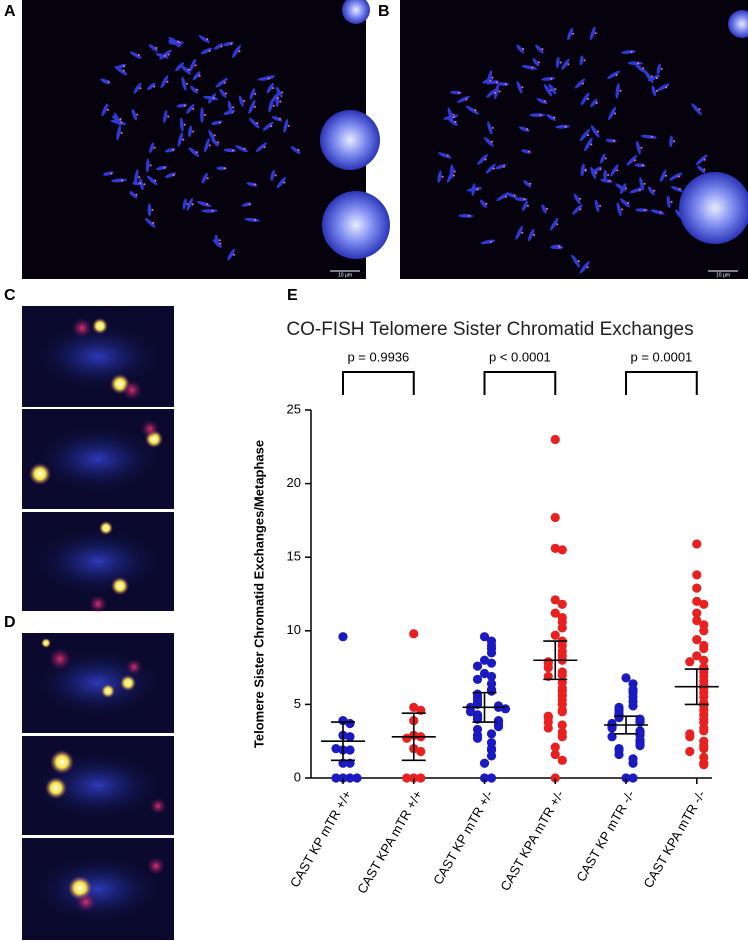 This screenshot has width=748, height=941. What do you see at coordinates (297, 703) in the screenshot?
I see `y-tick-label: 5` at bounding box center [297, 703].